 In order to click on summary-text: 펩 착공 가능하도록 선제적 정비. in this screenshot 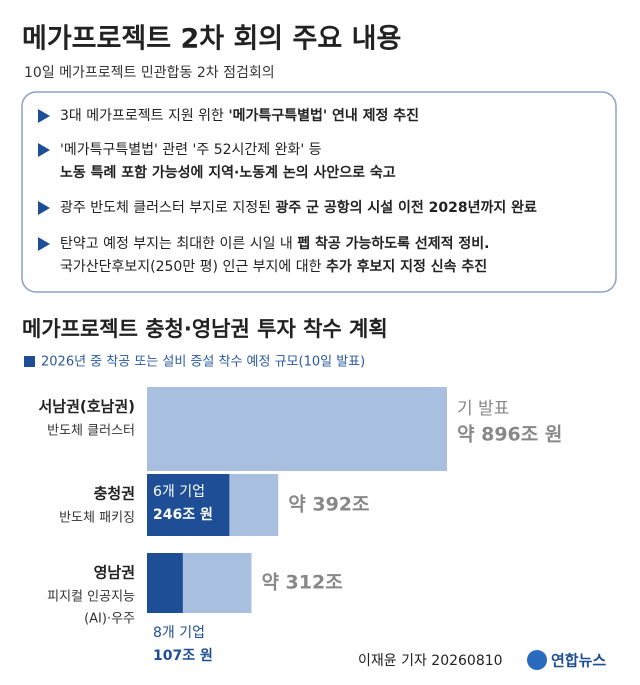, I will do `click(393, 243)`.